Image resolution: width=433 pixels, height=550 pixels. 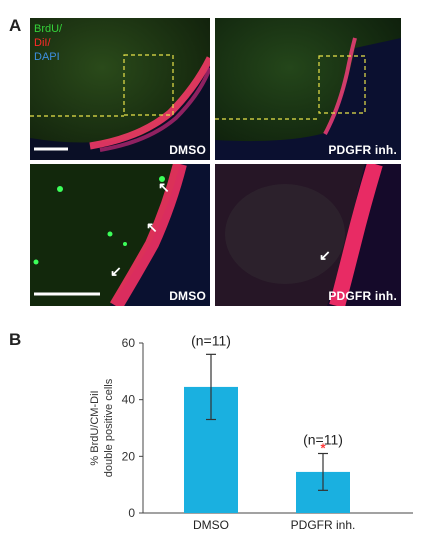 I want to click on micrograph-dmso-zoom-image: ↖ ↖ ↙, so click(x=120, y=235).